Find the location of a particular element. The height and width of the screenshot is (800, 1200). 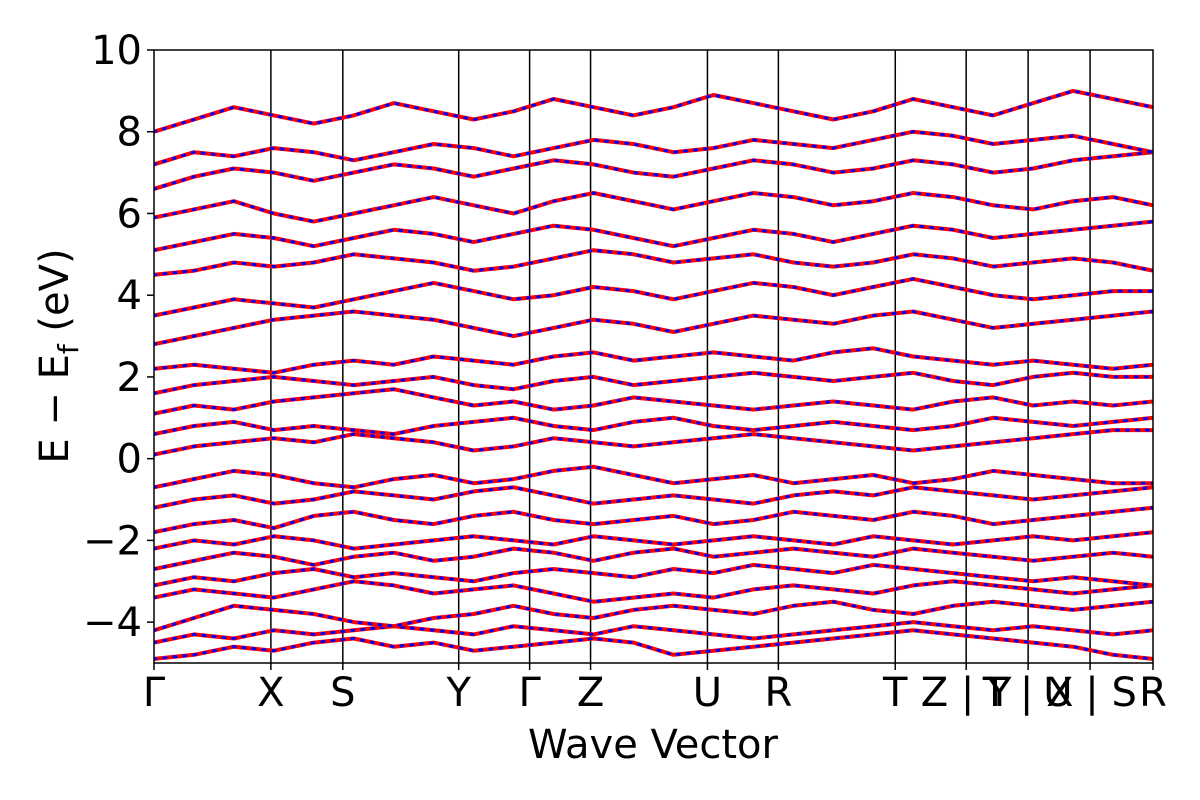

x-tick-label: U | S is located at coordinates (1090, 693).